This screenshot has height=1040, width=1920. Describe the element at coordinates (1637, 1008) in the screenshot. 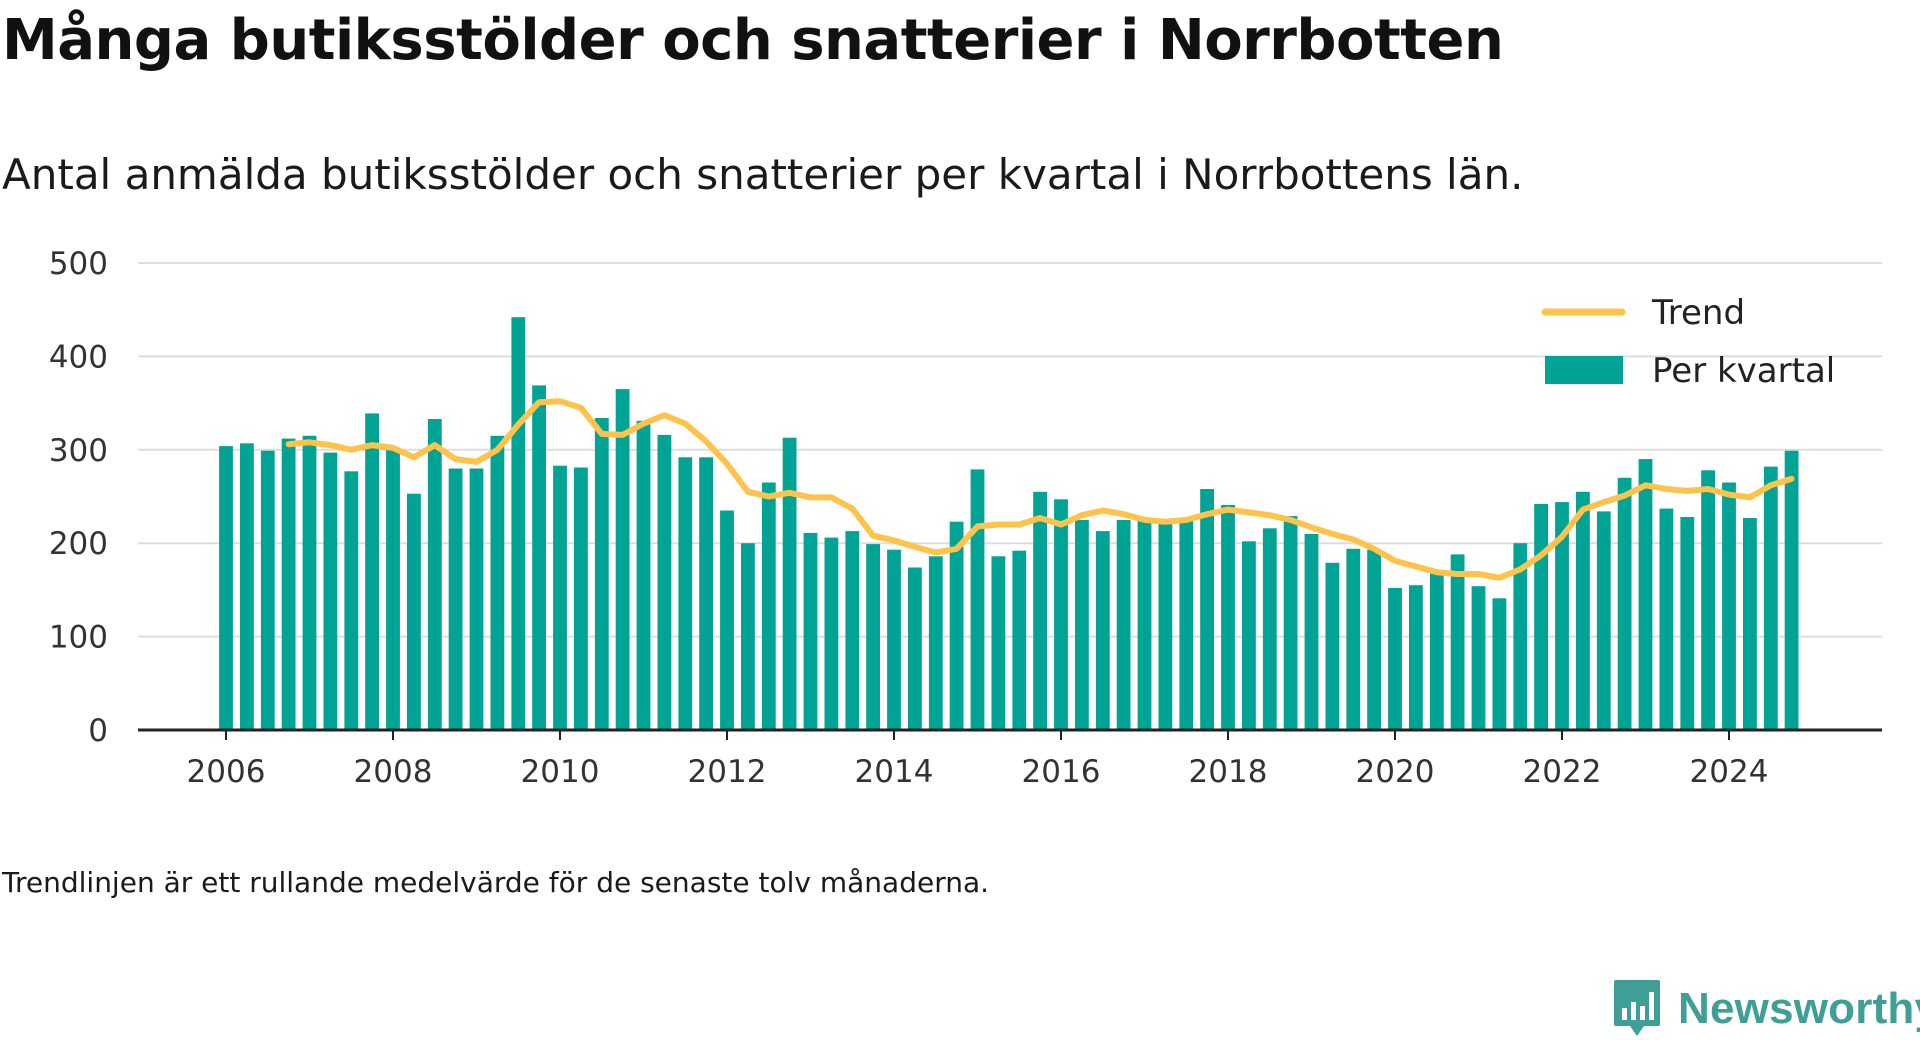

I see `newsworthy-bar-chart-logo-icon` at that location.